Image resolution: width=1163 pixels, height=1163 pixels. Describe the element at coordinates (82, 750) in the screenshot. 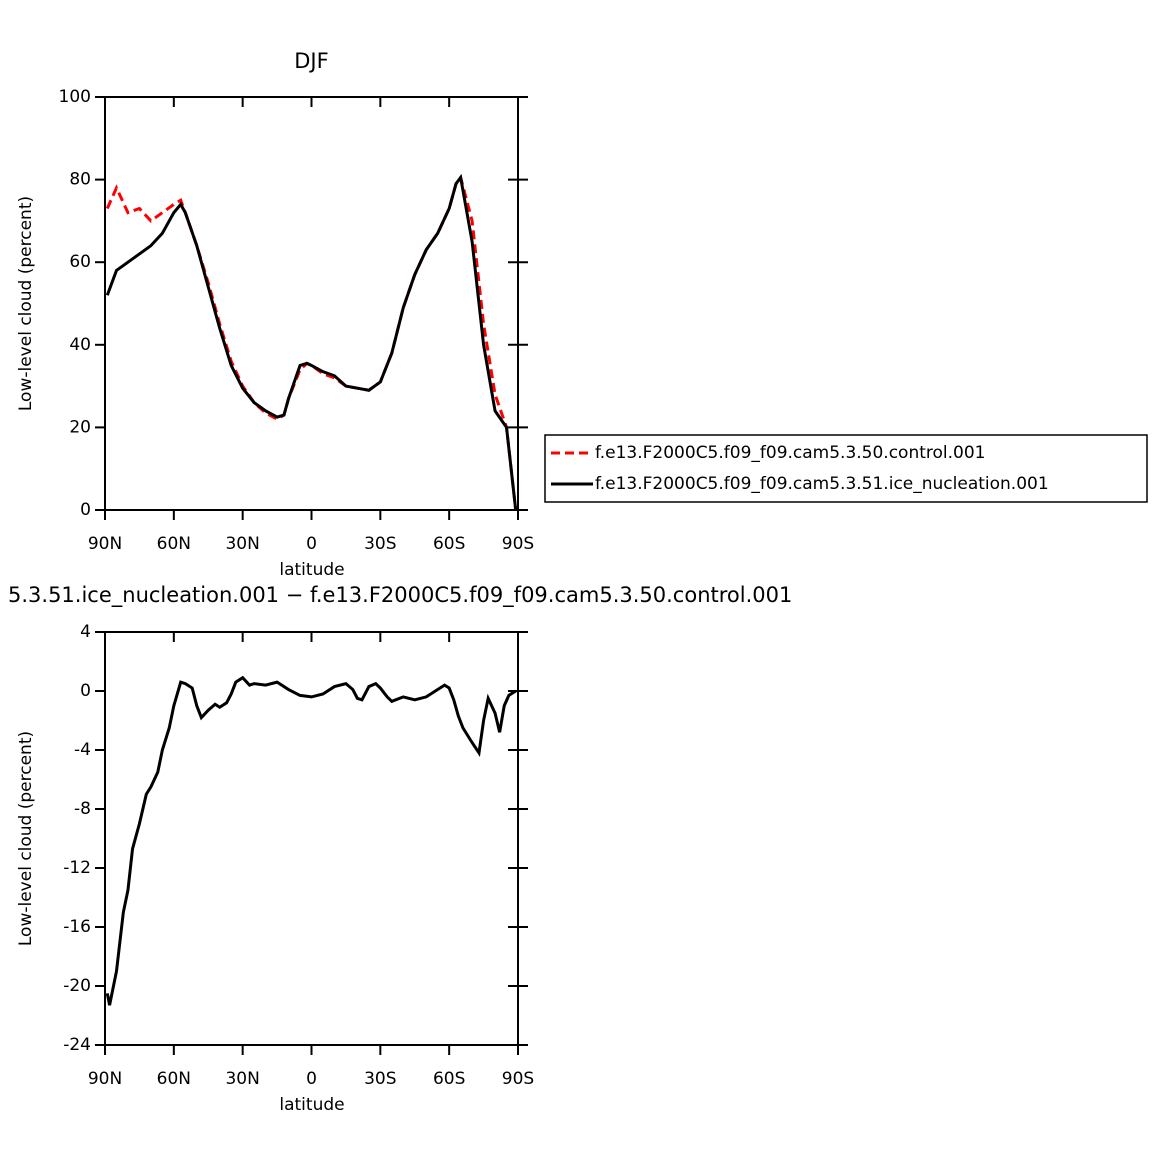

I see `y-tick-label: -4` at that location.